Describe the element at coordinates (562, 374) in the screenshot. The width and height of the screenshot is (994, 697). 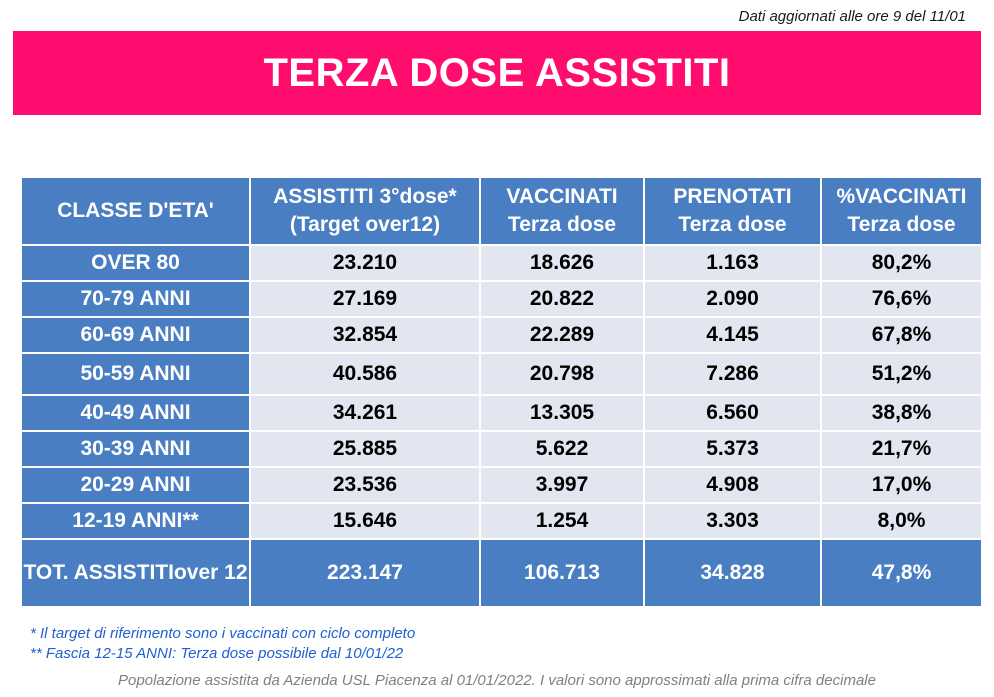
I see `vaccinated-cell: 20.798` at that location.